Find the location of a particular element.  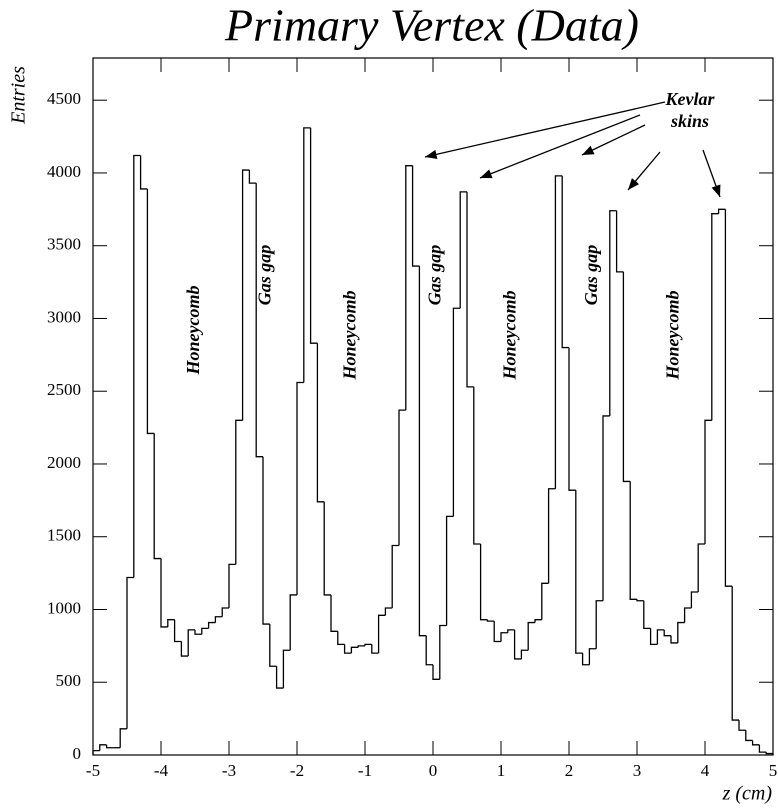

arrows is located at coordinates (572, 149).